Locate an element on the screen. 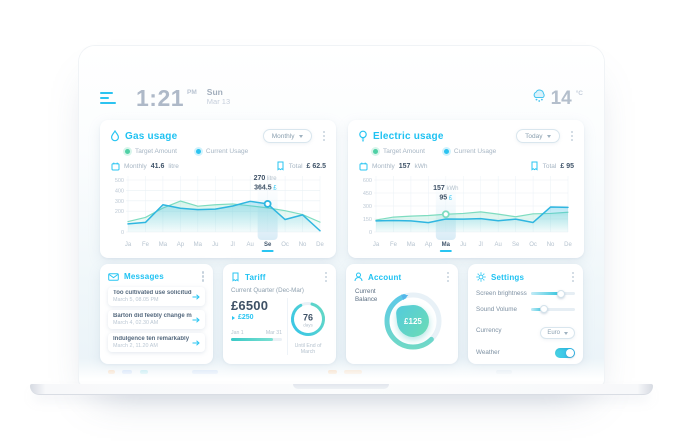 This screenshot has height=448, width=682. time-value: 1:21 is located at coordinates (160, 97).